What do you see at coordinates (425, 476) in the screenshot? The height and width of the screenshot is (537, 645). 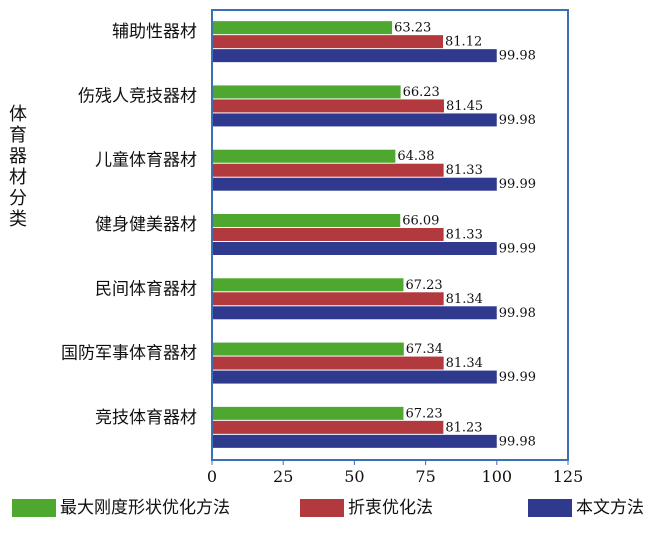 I see `x-tick-label: 75` at bounding box center [425, 476].